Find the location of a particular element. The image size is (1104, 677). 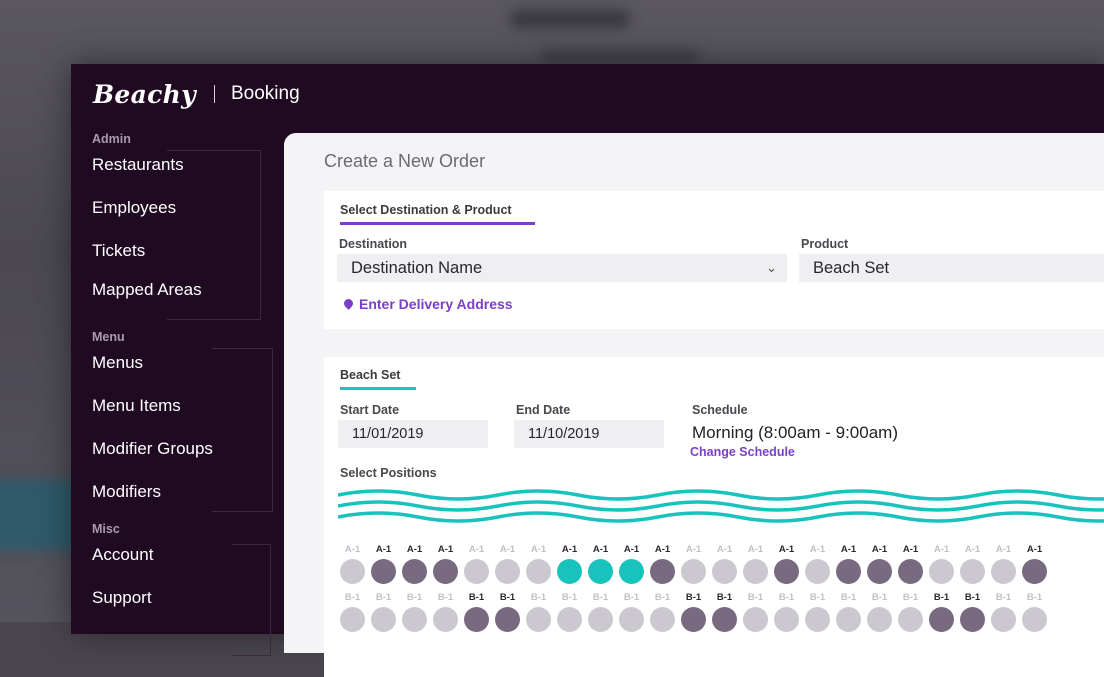

enter-delivery-address-link: Enter Delivery Address is located at coordinates (427, 304).